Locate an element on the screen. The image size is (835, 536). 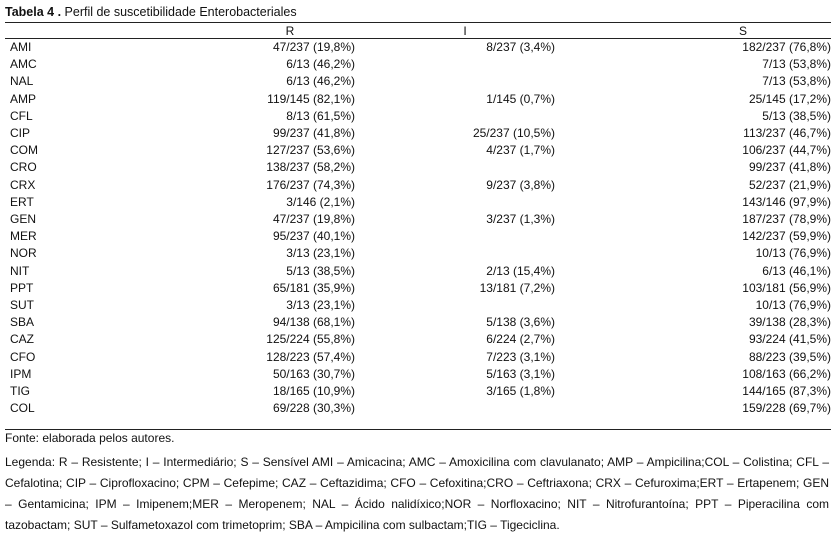
i-cell: 8/237 (3,4%) is located at coordinates (520, 47).